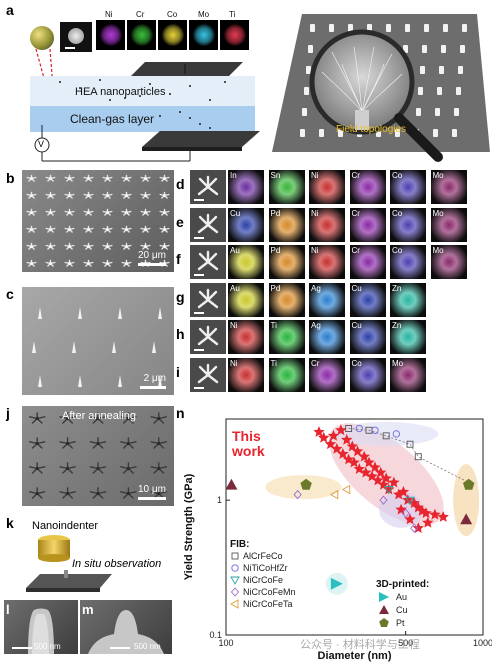 The width and height of the screenshot is (494, 672). What do you see at coordinates (41, 627) in the screenshot?
I see `panel-l-sem-image: 500 nm` at bounding box center [41, 627].